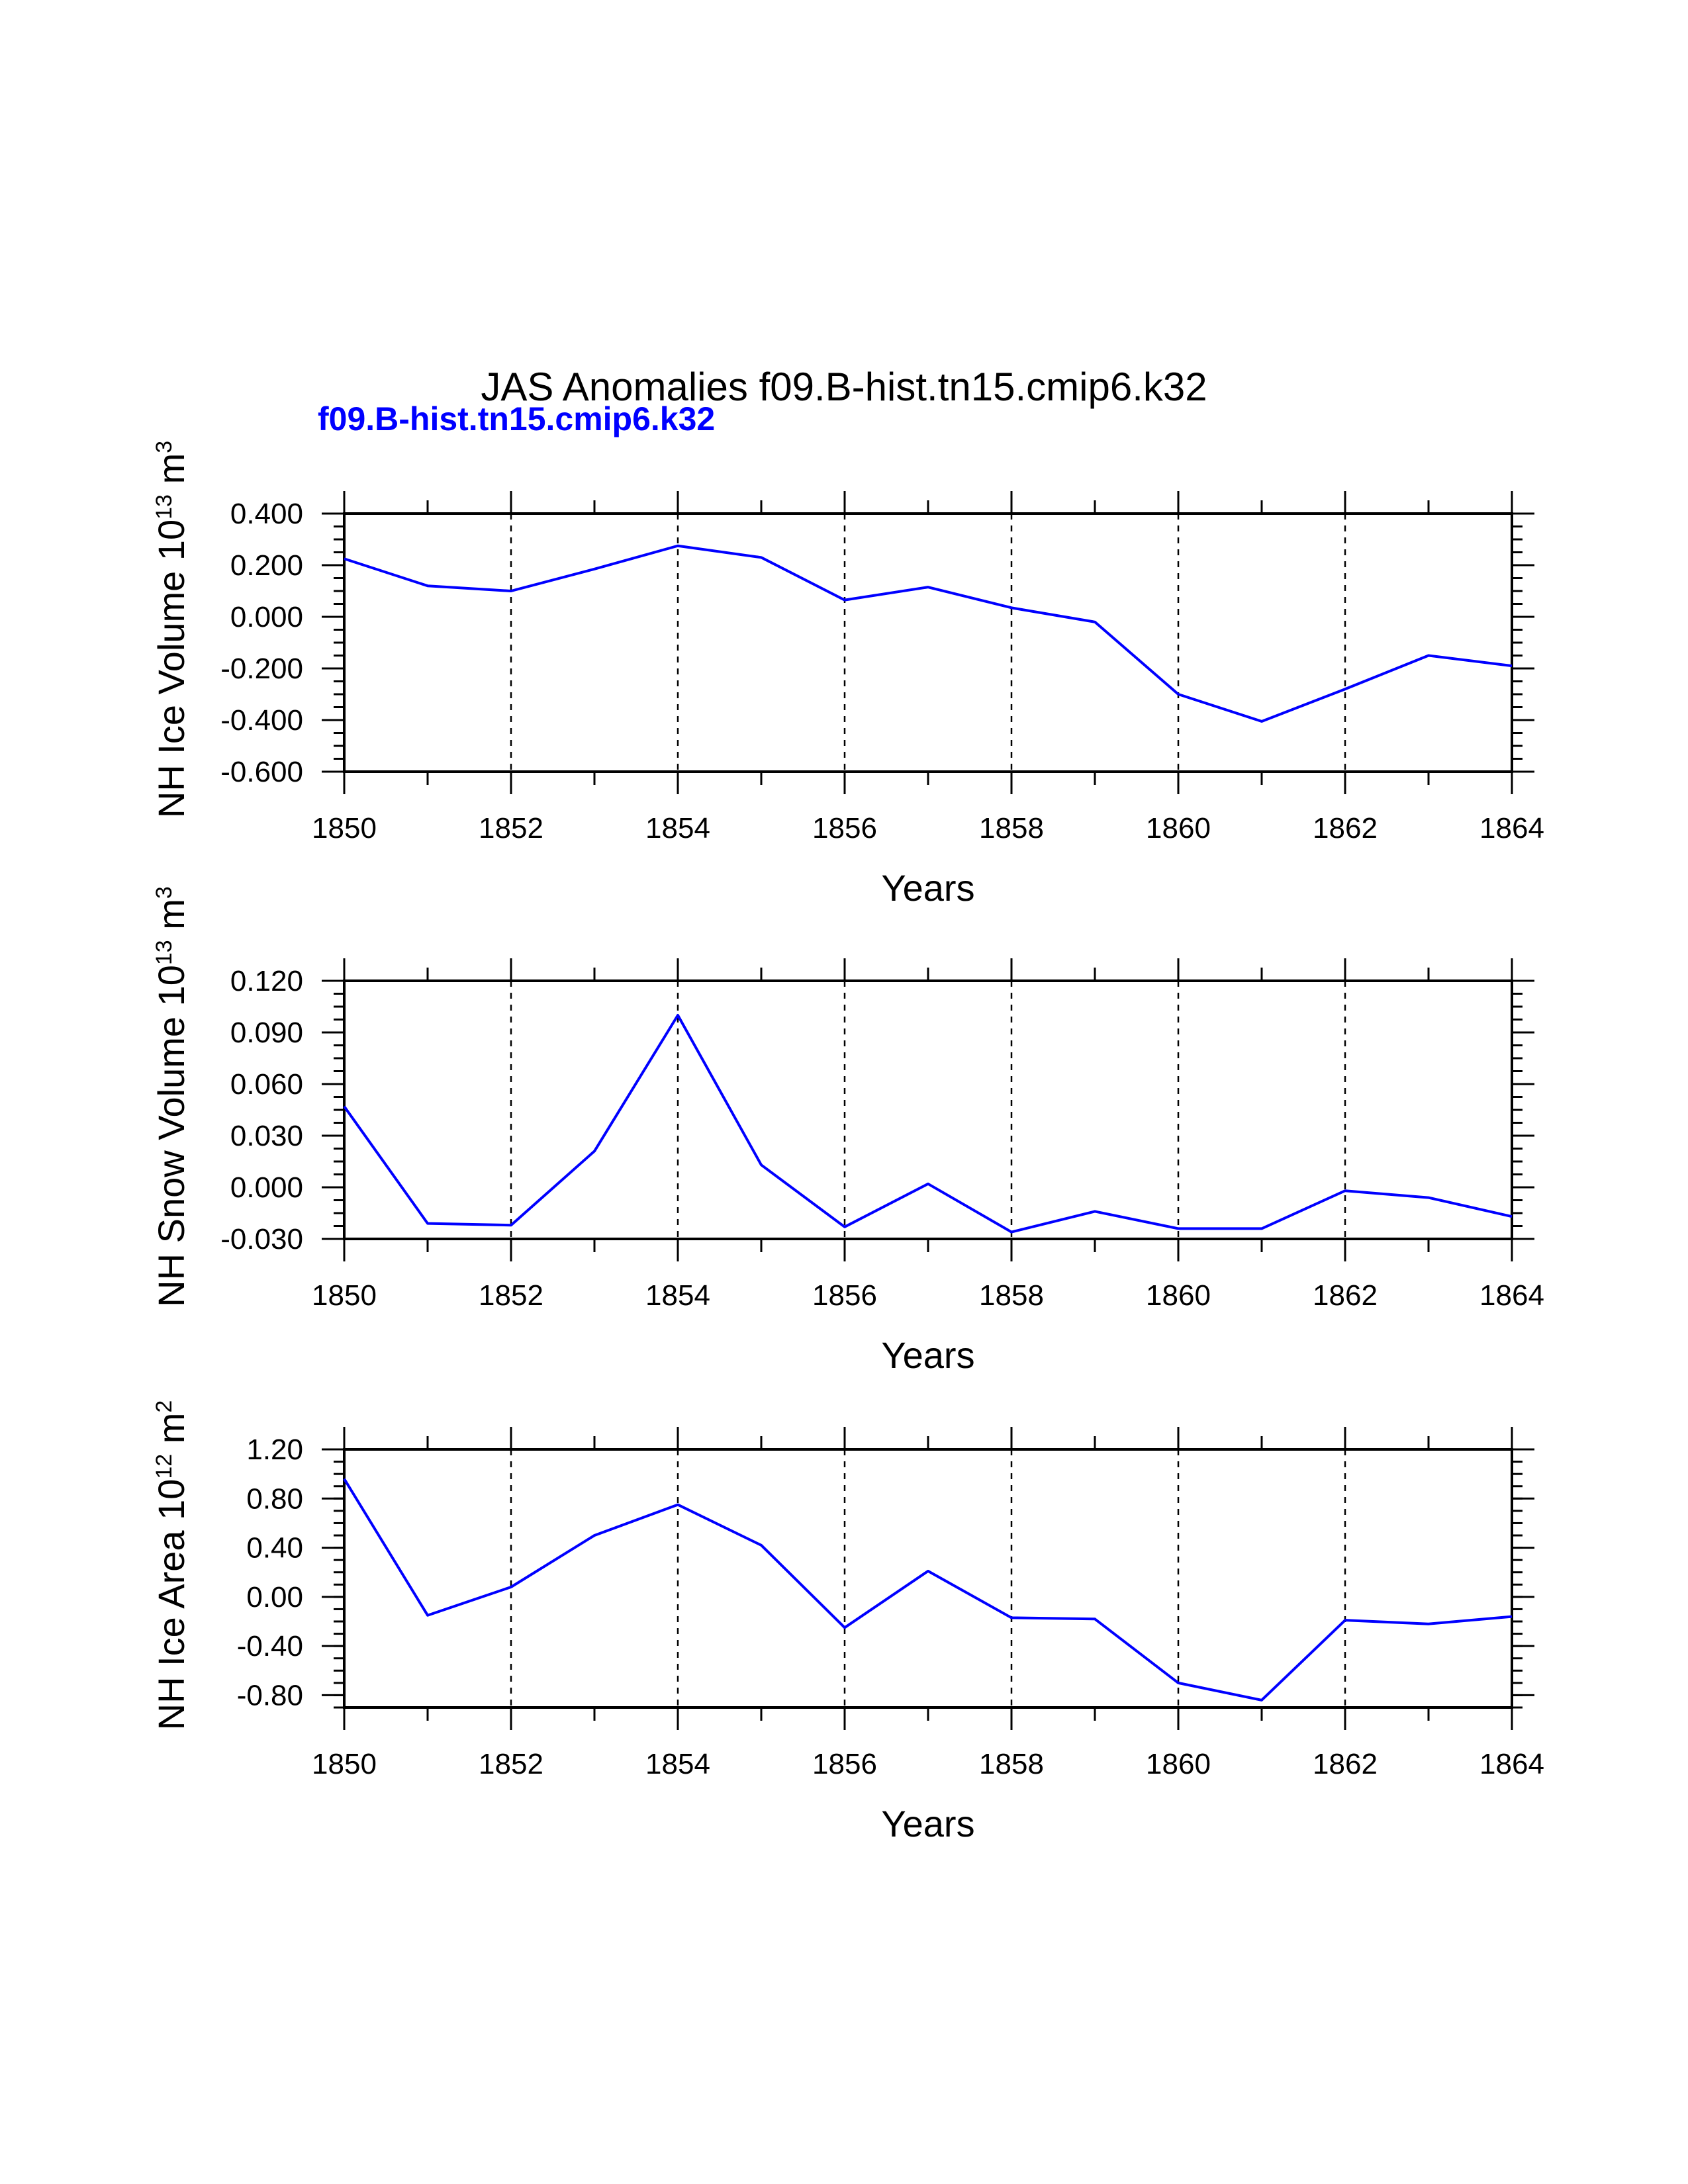 The height and width of the screenshot is (2184, 1688). I want to click on y-tick-label: 0.40, so click(274, 1548).